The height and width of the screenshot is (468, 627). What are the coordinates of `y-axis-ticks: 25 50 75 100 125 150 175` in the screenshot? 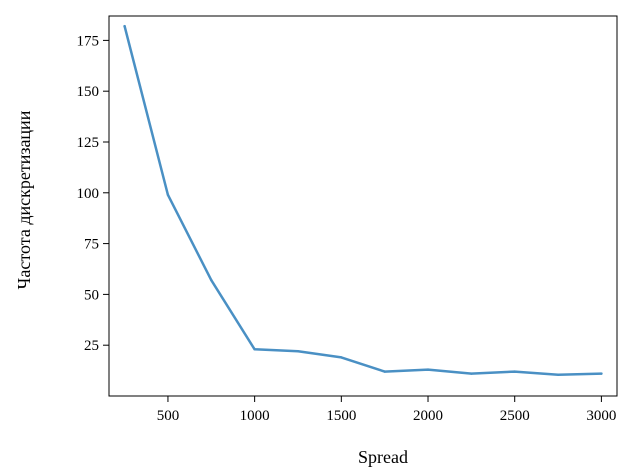 It's located at (93, 193).